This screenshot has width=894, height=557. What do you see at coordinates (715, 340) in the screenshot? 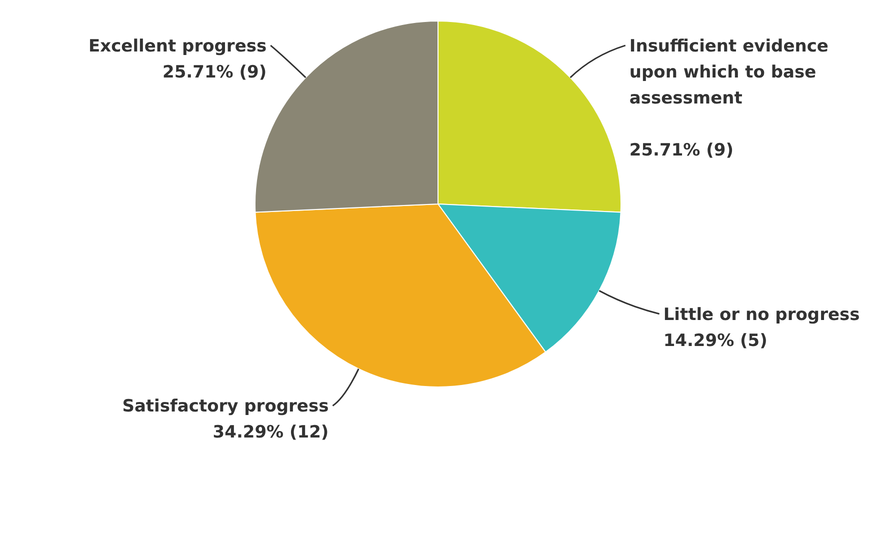
I see `data-label: 14.29% (5)` at bounding box center [715, 340].